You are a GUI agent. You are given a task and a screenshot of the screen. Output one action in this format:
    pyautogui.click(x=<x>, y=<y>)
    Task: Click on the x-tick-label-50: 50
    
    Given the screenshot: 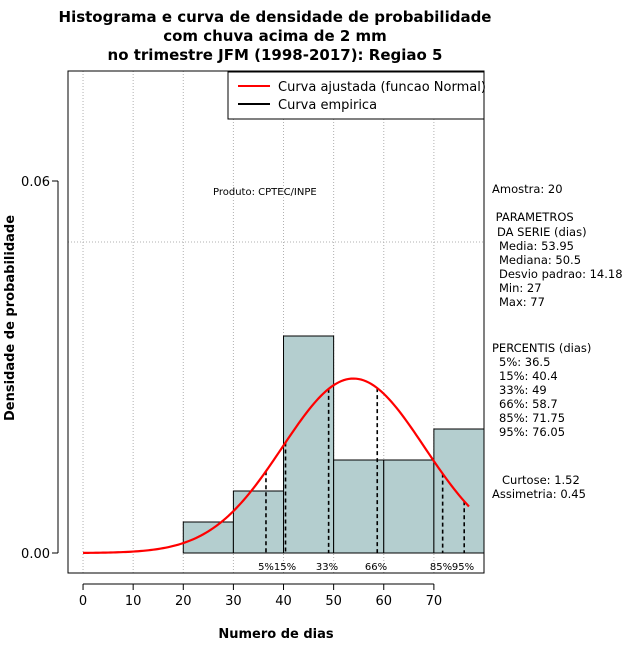 What is the action you would take?
    pyautogui.click(x=333, y=601)
    